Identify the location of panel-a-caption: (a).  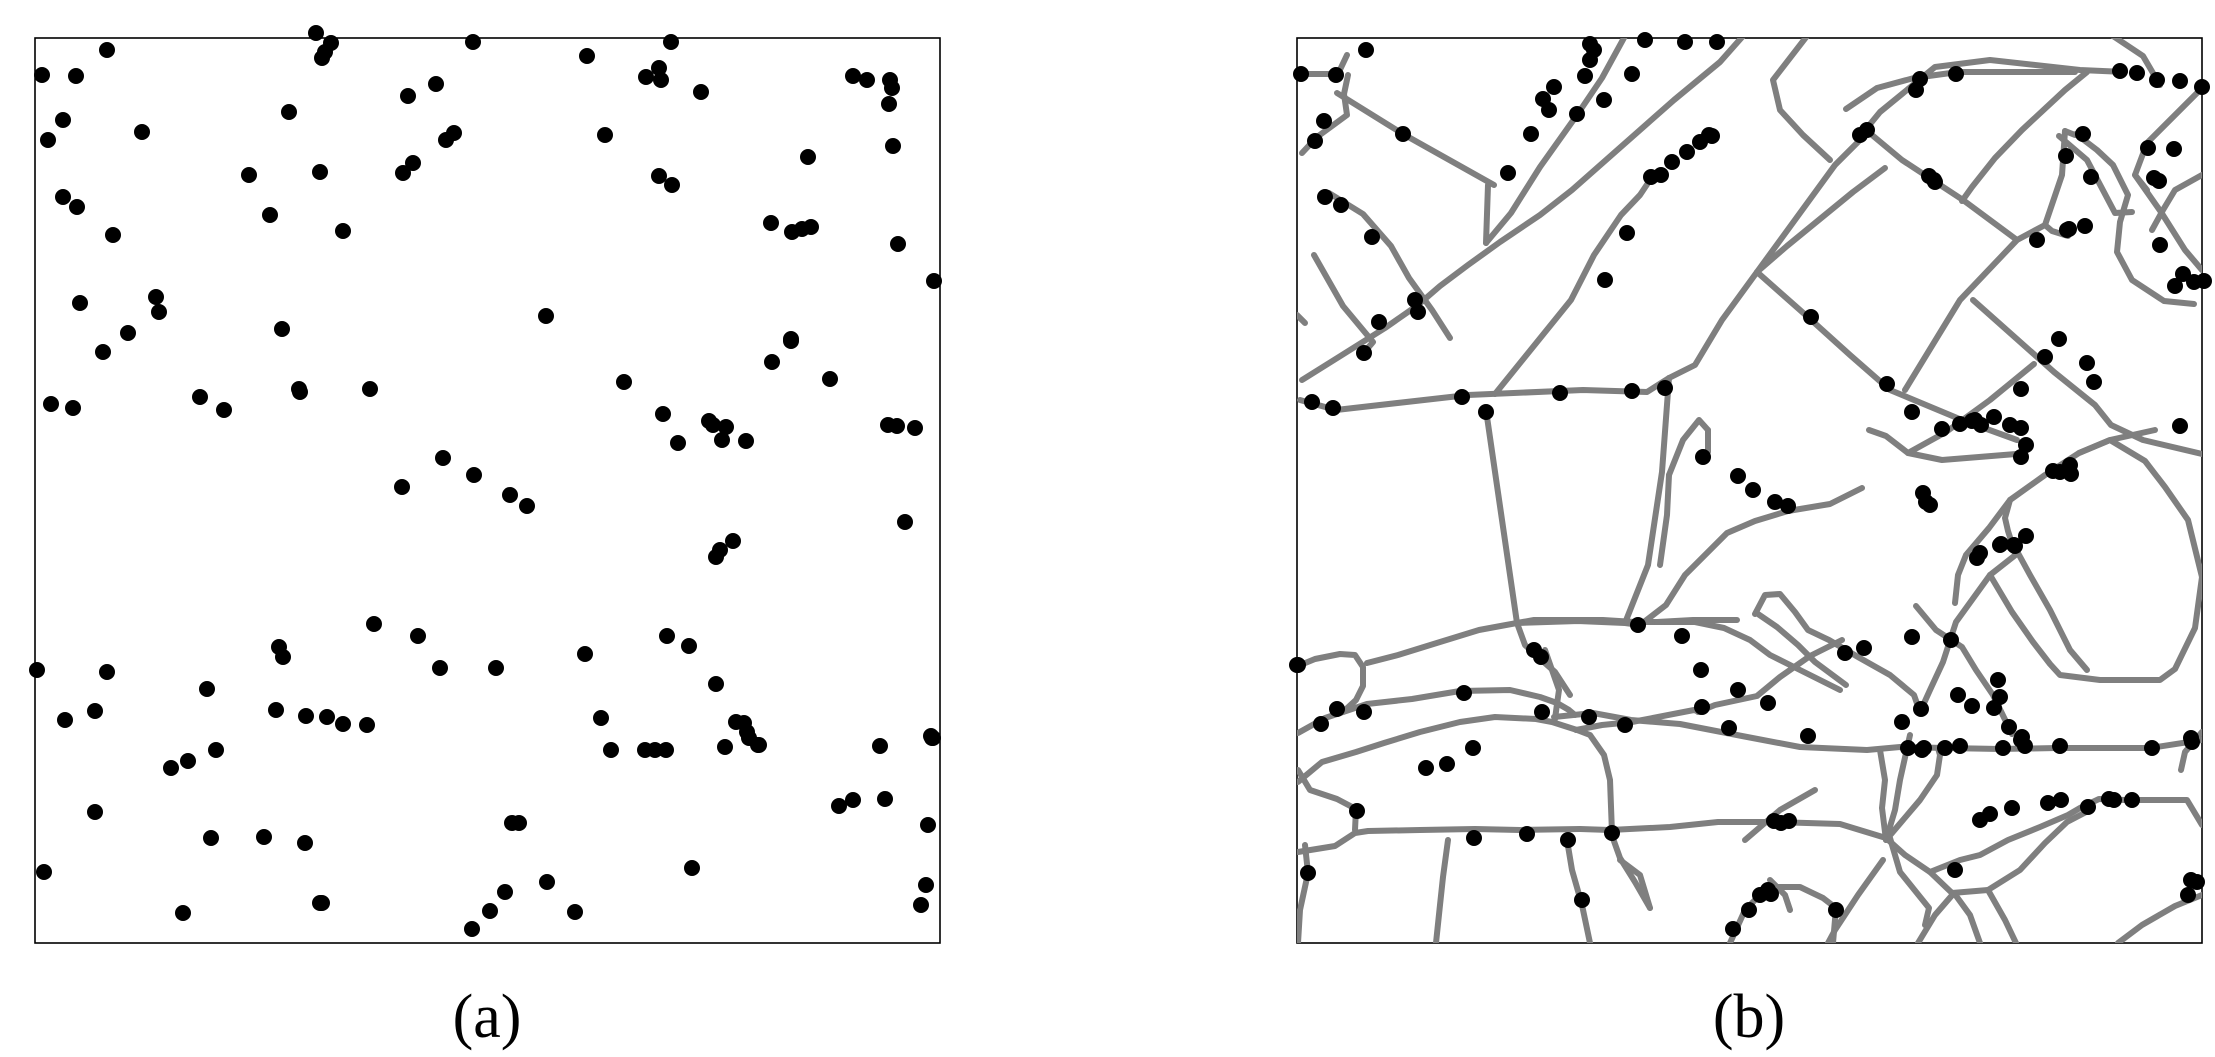
(487, 1017).